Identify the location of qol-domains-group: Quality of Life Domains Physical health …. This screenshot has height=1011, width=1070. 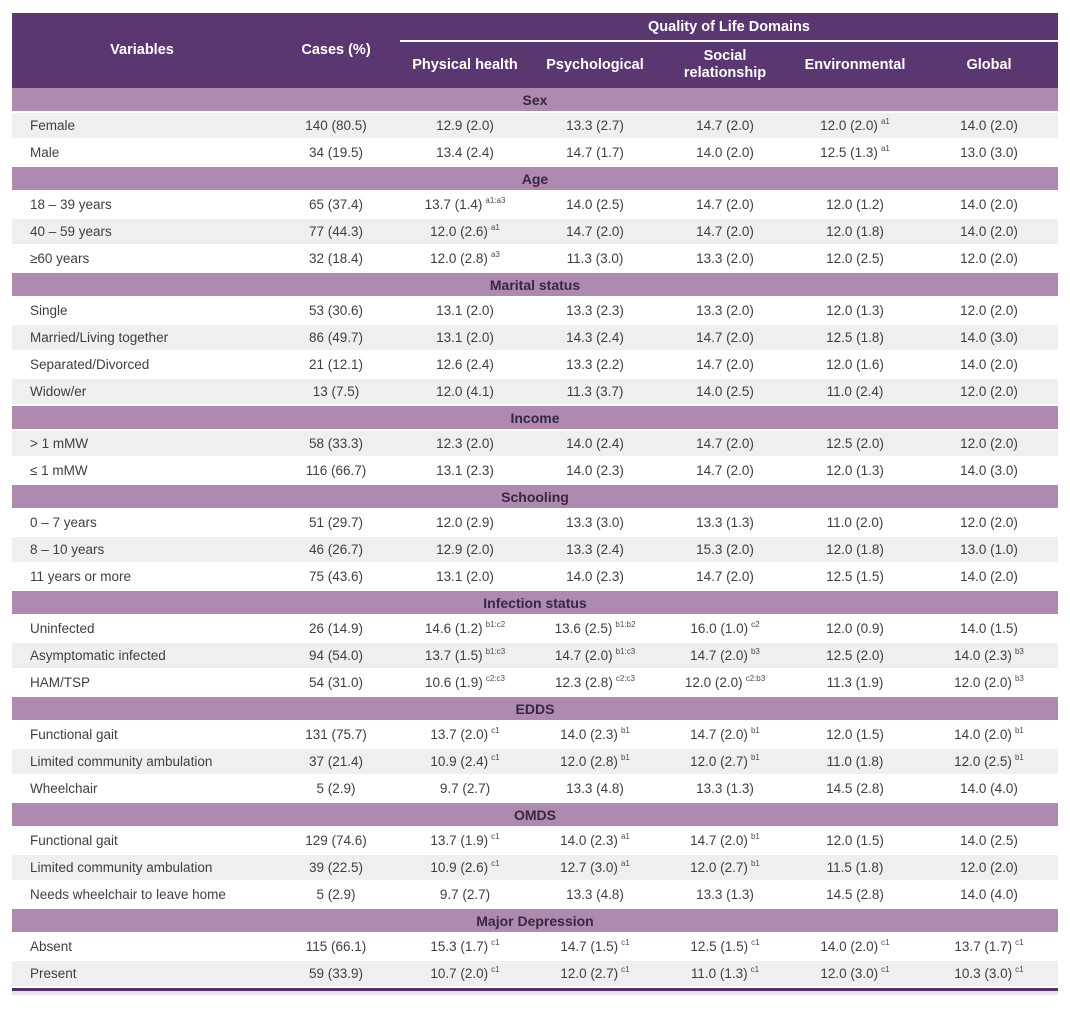
(729, 50).